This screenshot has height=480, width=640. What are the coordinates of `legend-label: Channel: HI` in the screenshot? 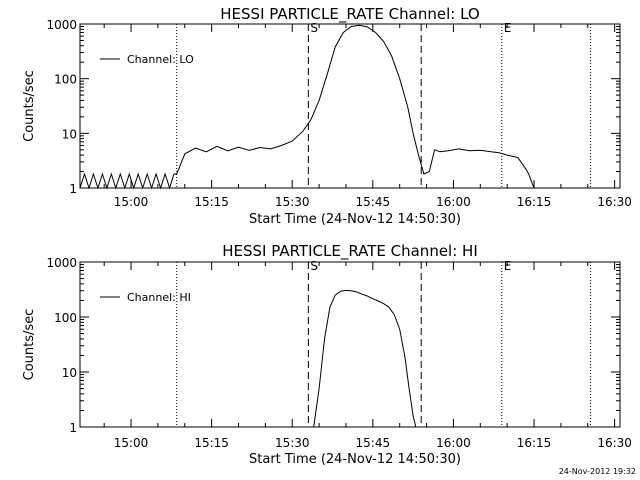 It's located at (159, 297).